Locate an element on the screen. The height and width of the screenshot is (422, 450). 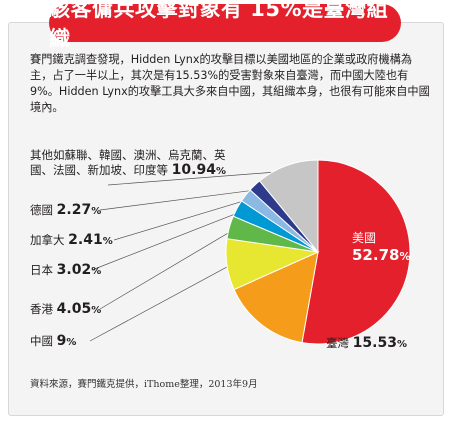
label-taiwan-name: 臺灣 is located at coordinates (337, 343).